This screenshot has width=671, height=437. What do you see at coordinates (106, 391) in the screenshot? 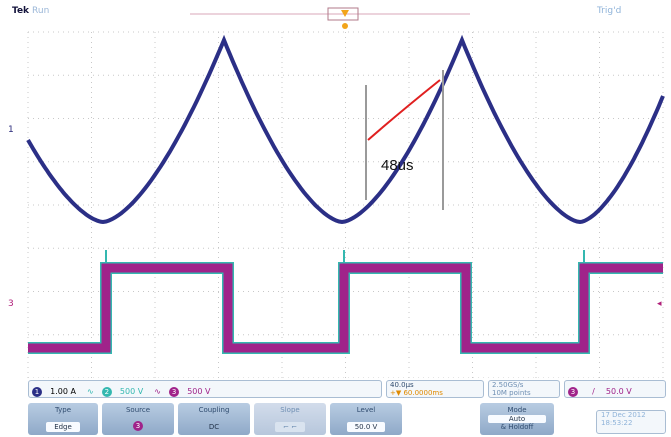
I see `channel-2-badge: 2` at bounding box center [106, 391].